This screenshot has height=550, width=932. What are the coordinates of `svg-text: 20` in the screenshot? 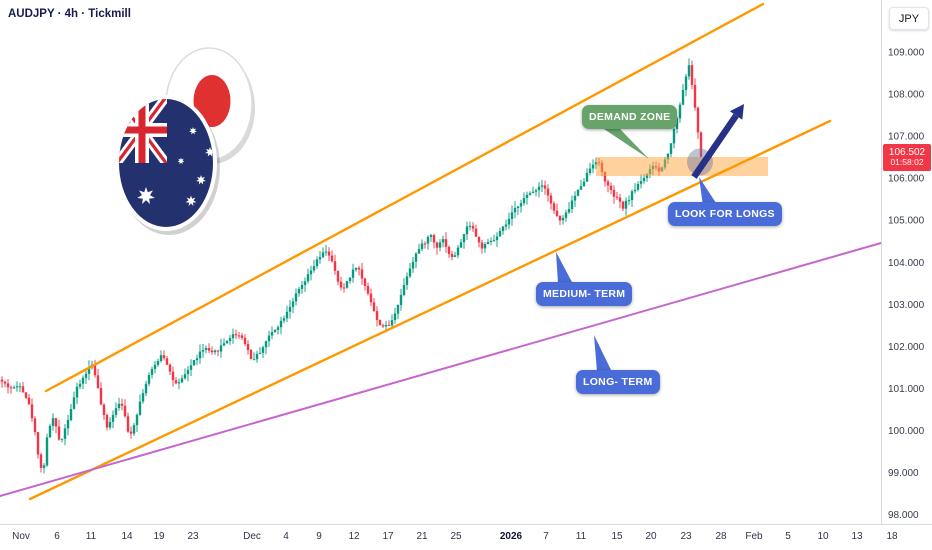 It's located at (651, 536).